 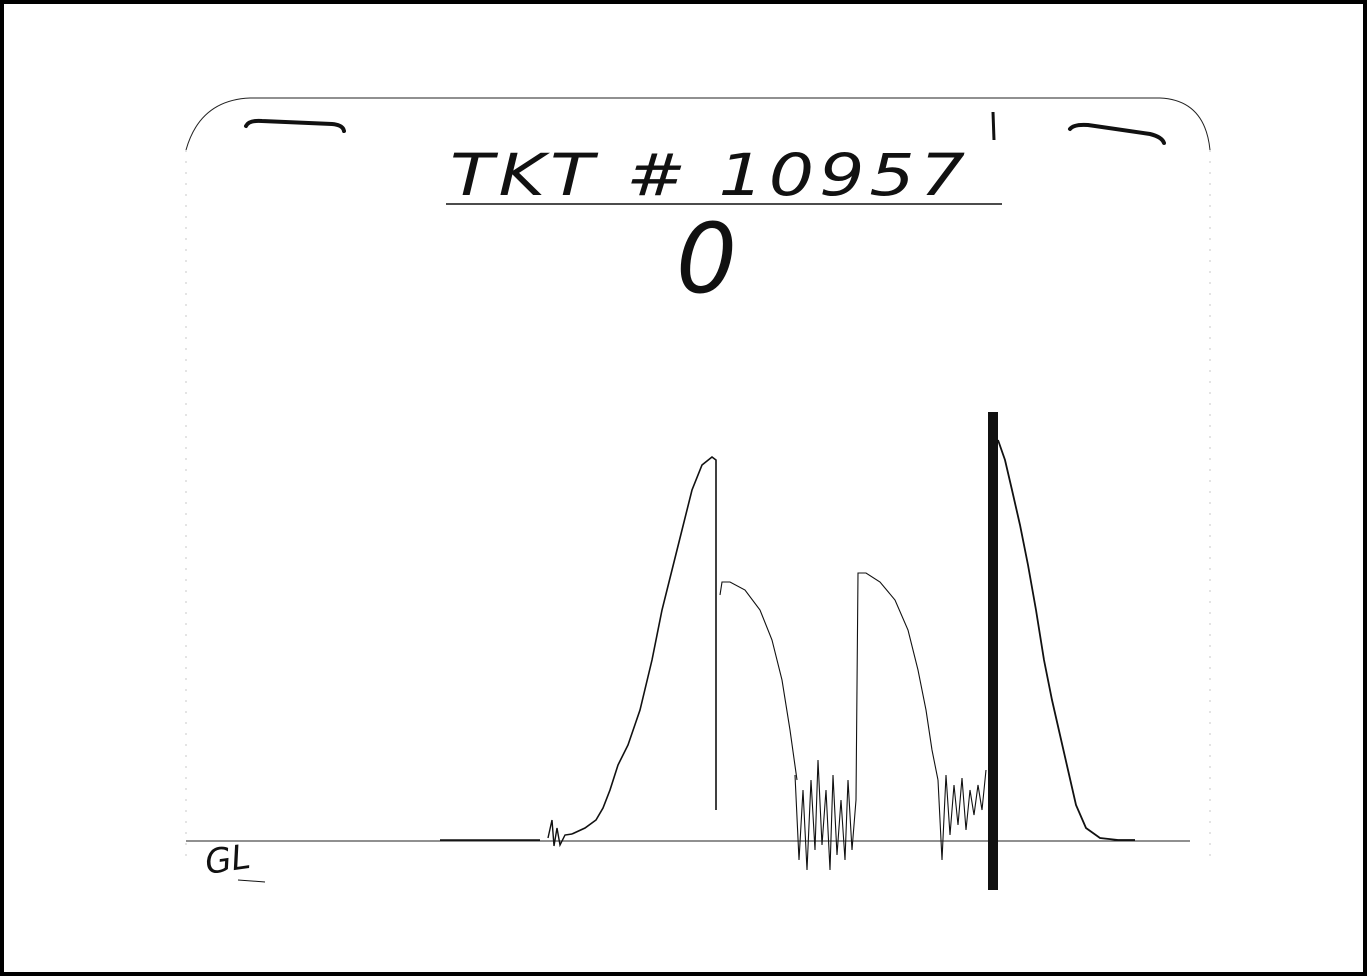 I want to click on right-clip-mark, so click(x=1117, y=133).